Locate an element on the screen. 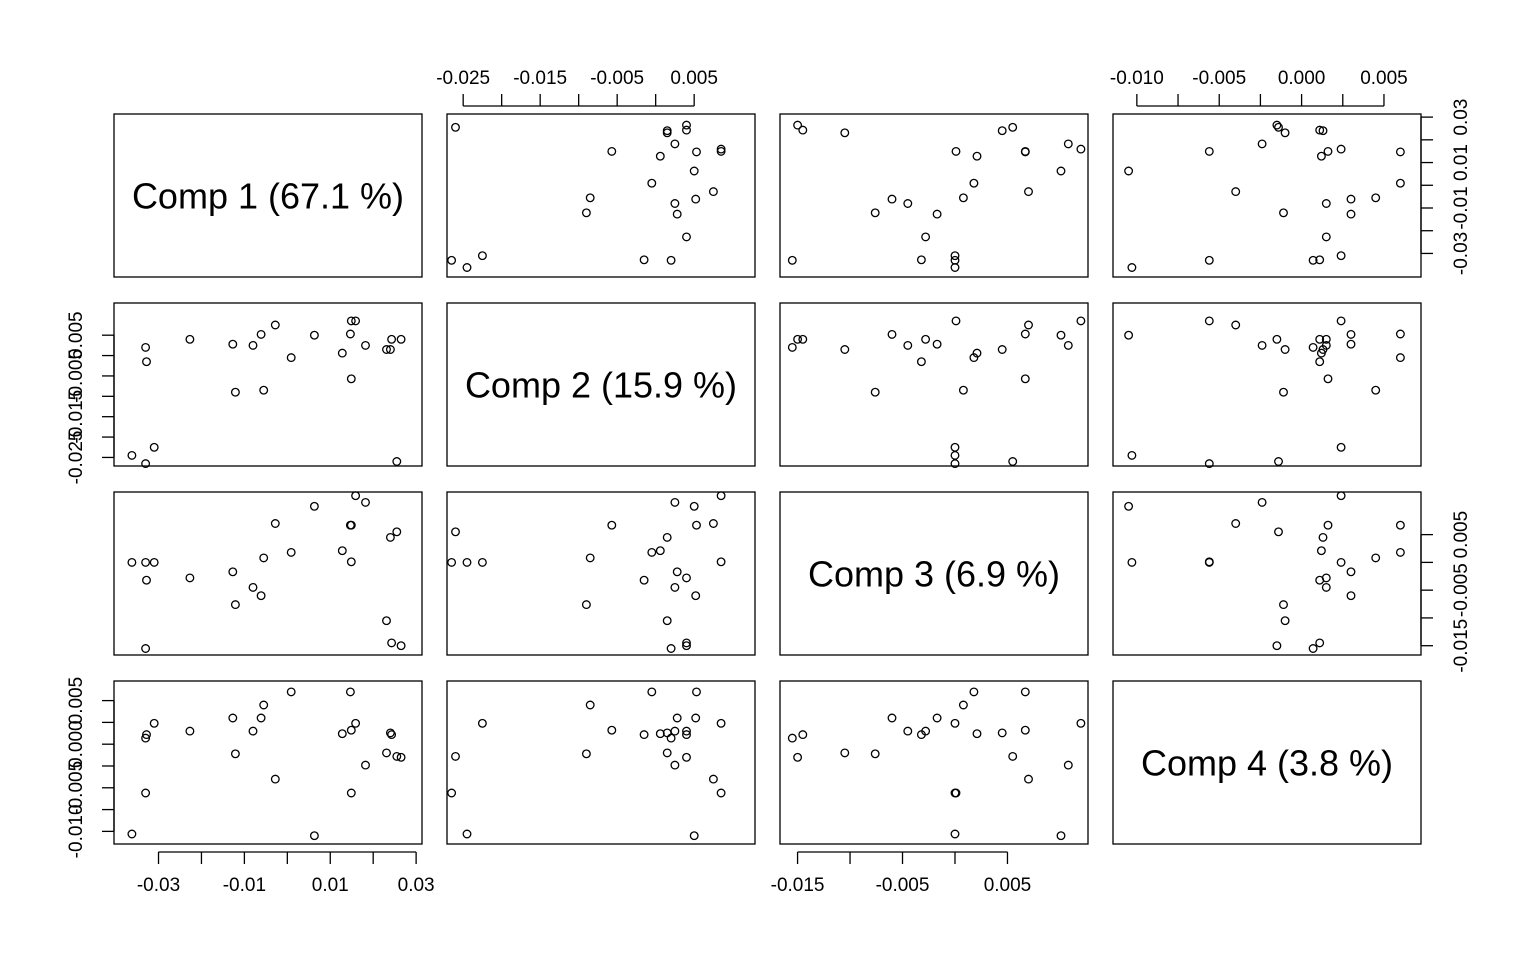 Image resolution: width=1536 pixels, height=960 pixels. tick-label: -0.010 is located at coordinates (1137, 78).